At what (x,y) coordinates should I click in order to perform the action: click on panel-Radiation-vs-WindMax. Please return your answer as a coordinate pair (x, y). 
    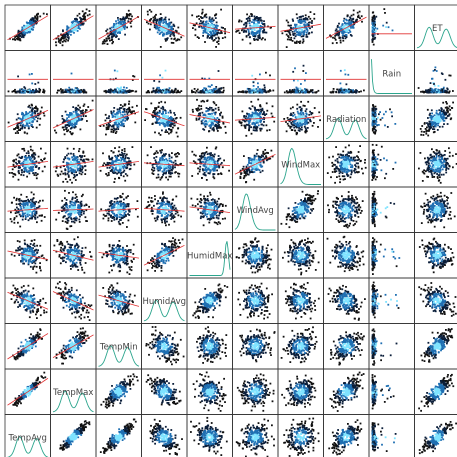
    Looking at the image, I should click on (300, 118).